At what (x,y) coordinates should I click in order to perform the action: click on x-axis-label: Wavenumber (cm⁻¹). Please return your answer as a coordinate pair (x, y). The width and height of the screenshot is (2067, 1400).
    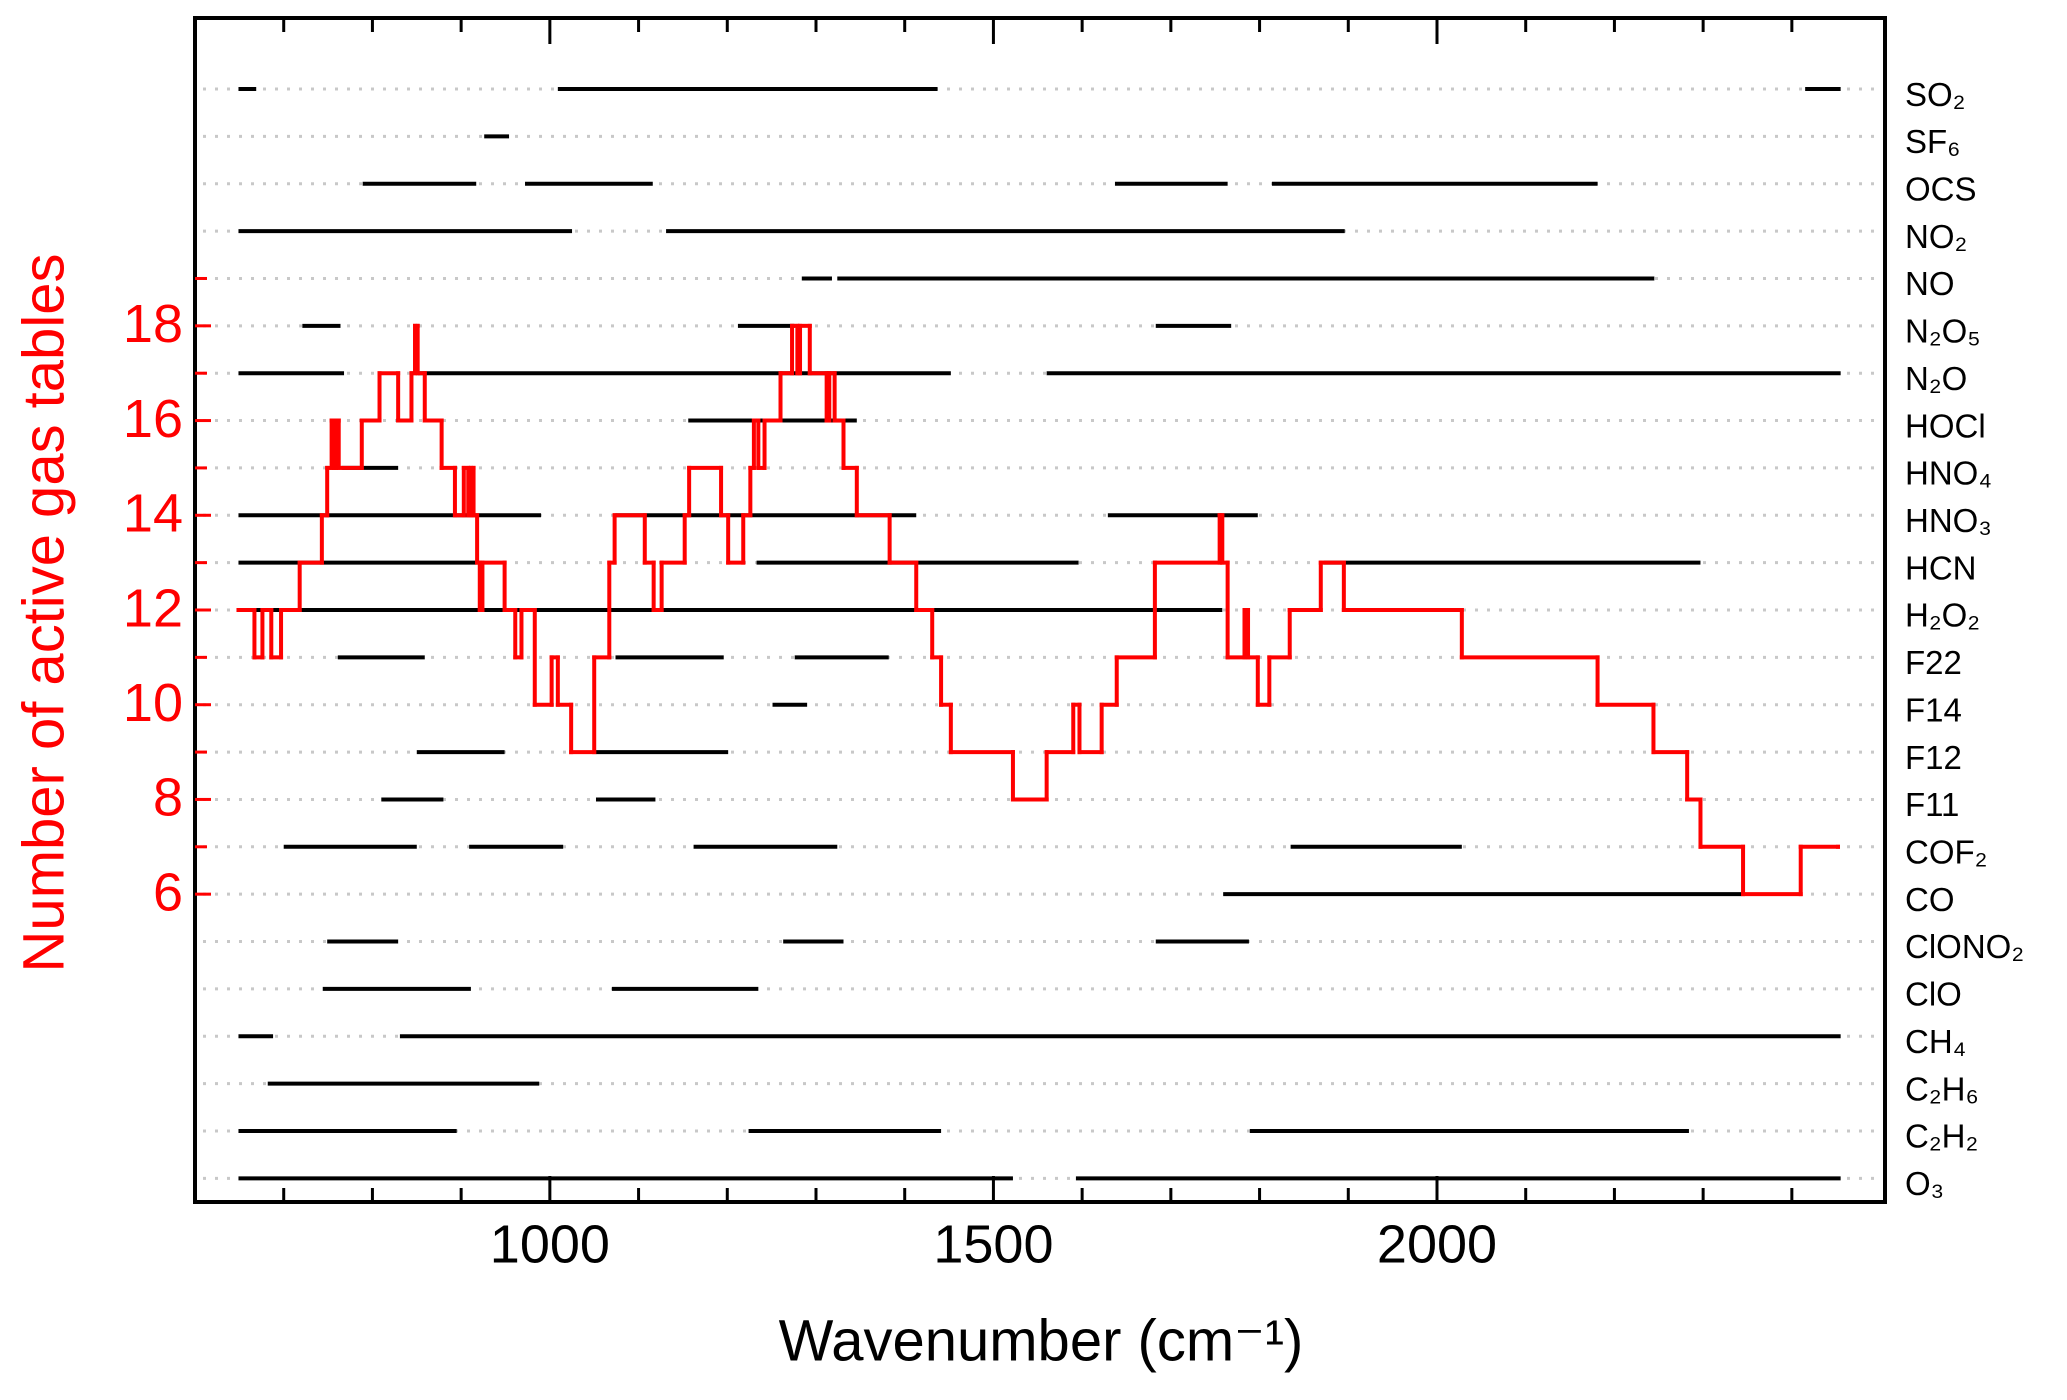
    Looking at the image, I should click on (1041, 1340).